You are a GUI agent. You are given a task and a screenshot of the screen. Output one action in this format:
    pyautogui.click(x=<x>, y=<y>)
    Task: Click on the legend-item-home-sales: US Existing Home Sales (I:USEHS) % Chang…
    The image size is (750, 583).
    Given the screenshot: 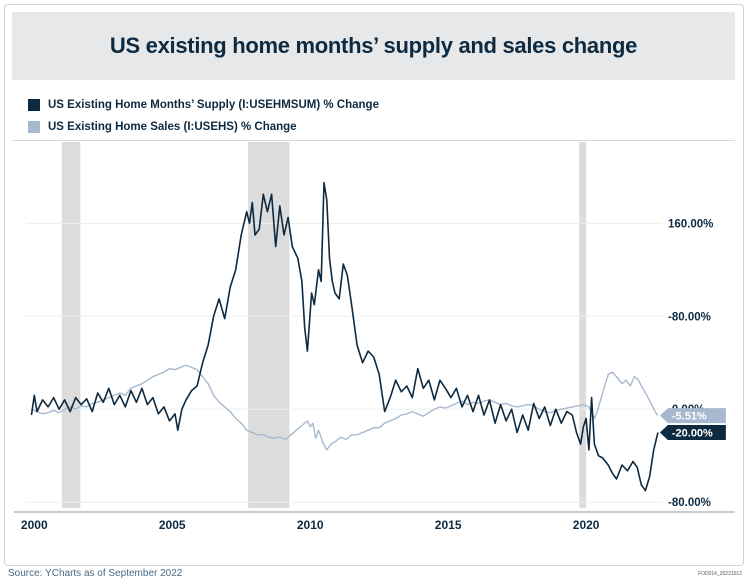 What is the action you would take?
    pyautogui.click(x=203, y=127)
    